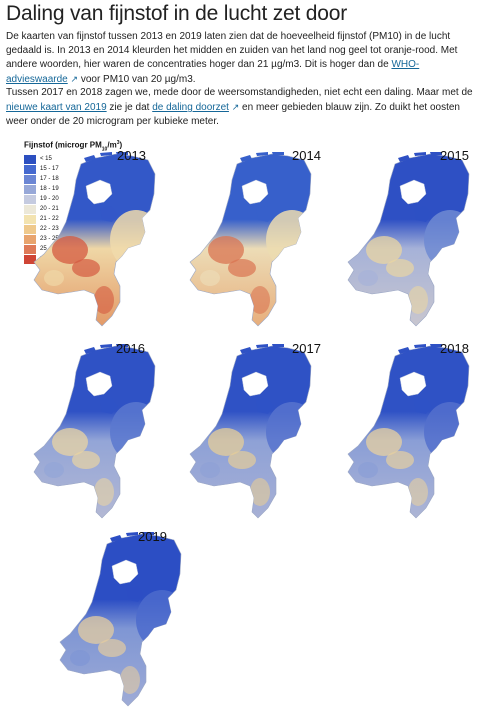  I want to click on map-year-label: 2016, so click(130, 348).